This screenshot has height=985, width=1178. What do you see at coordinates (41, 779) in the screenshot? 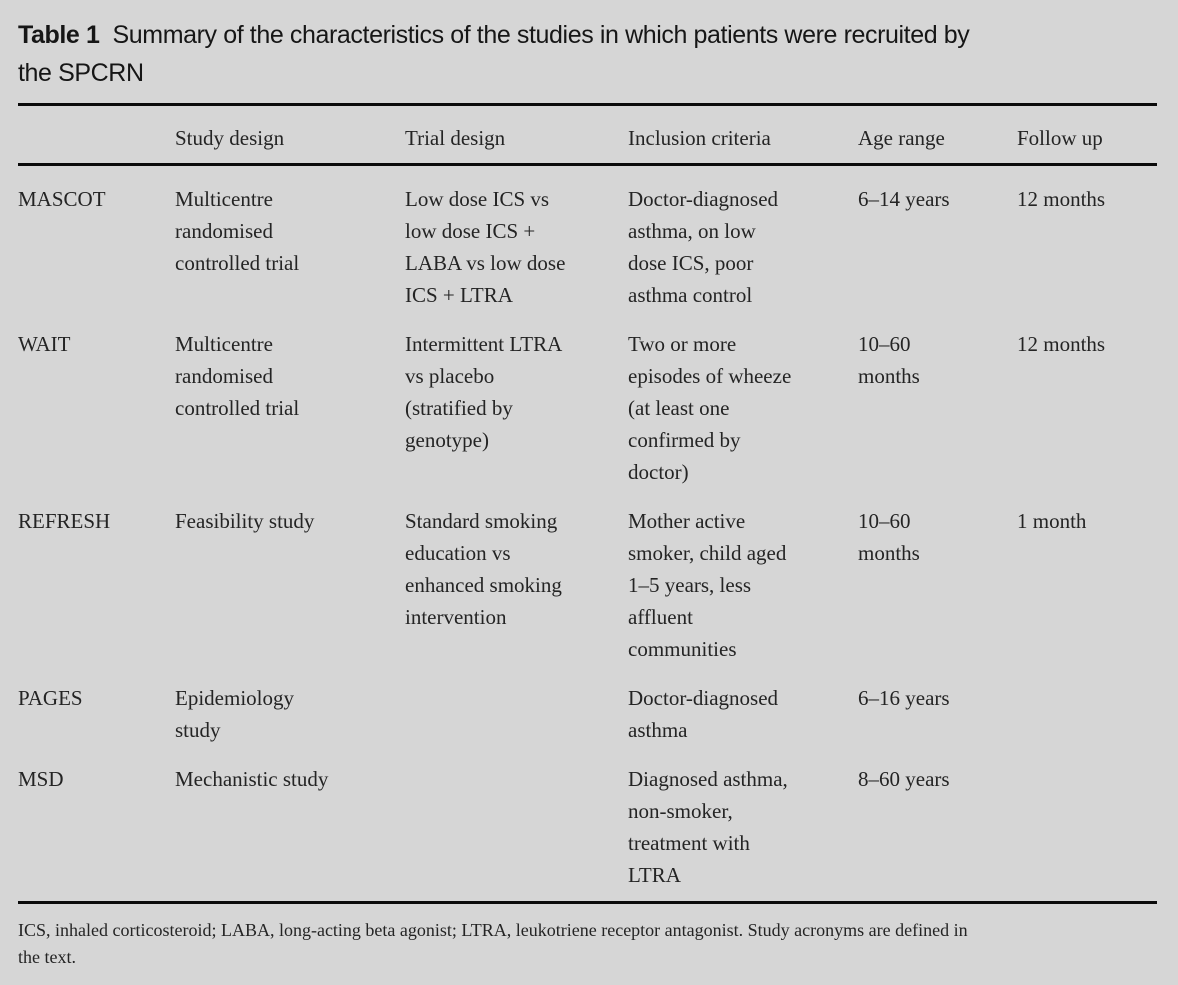
I see `cell-study: MSD` at bounding box center [41, 779].